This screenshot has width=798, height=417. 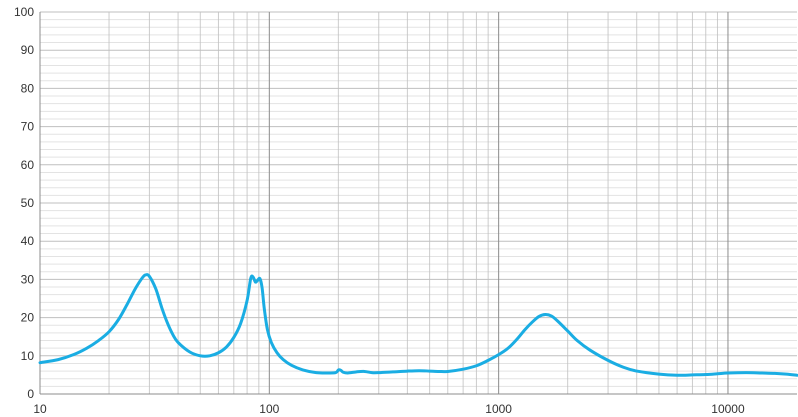 What do you see at coordinates (28, 241) in the screenshot?
I see `y-tick-label: 40` at bounding box center [28, 241].